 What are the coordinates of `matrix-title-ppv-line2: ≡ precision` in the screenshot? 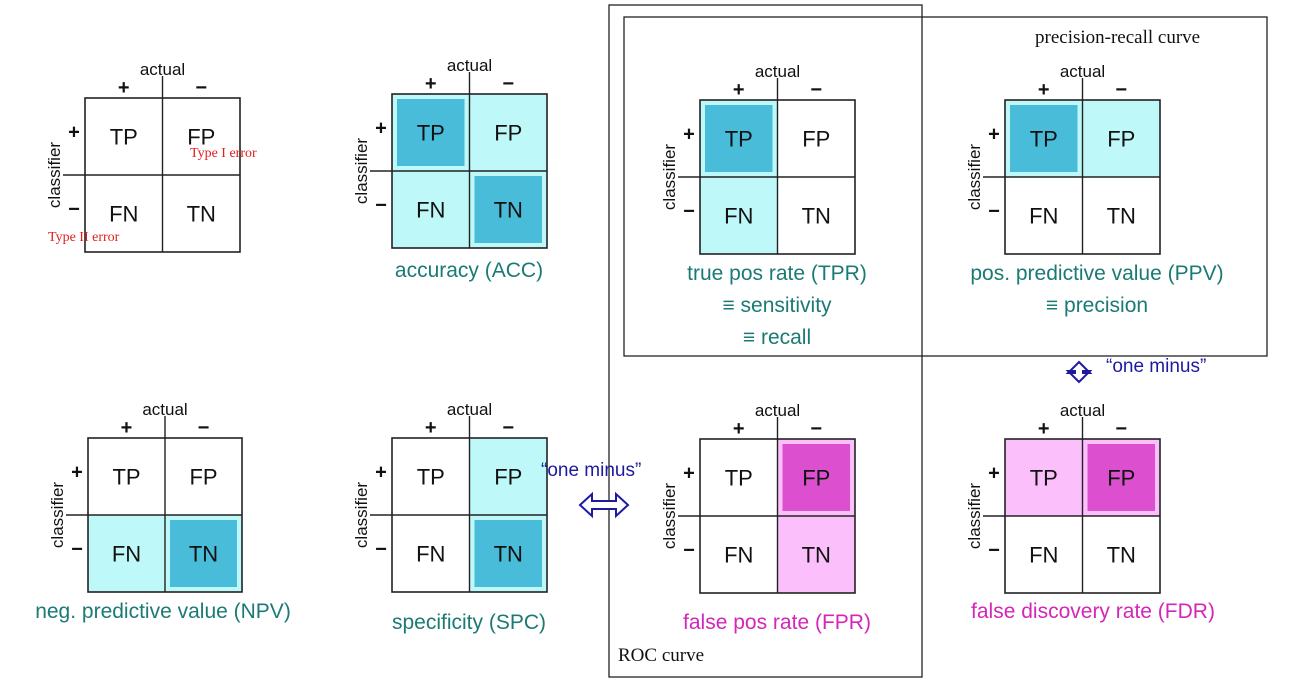 It's located at (1097, 305).